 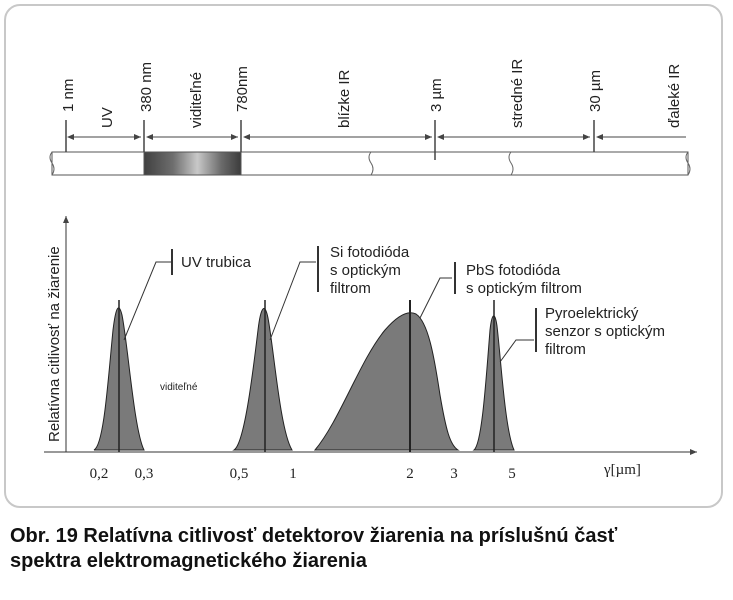 I want to click on region-label-visible: viditeľné, so click(x=196, y=100).